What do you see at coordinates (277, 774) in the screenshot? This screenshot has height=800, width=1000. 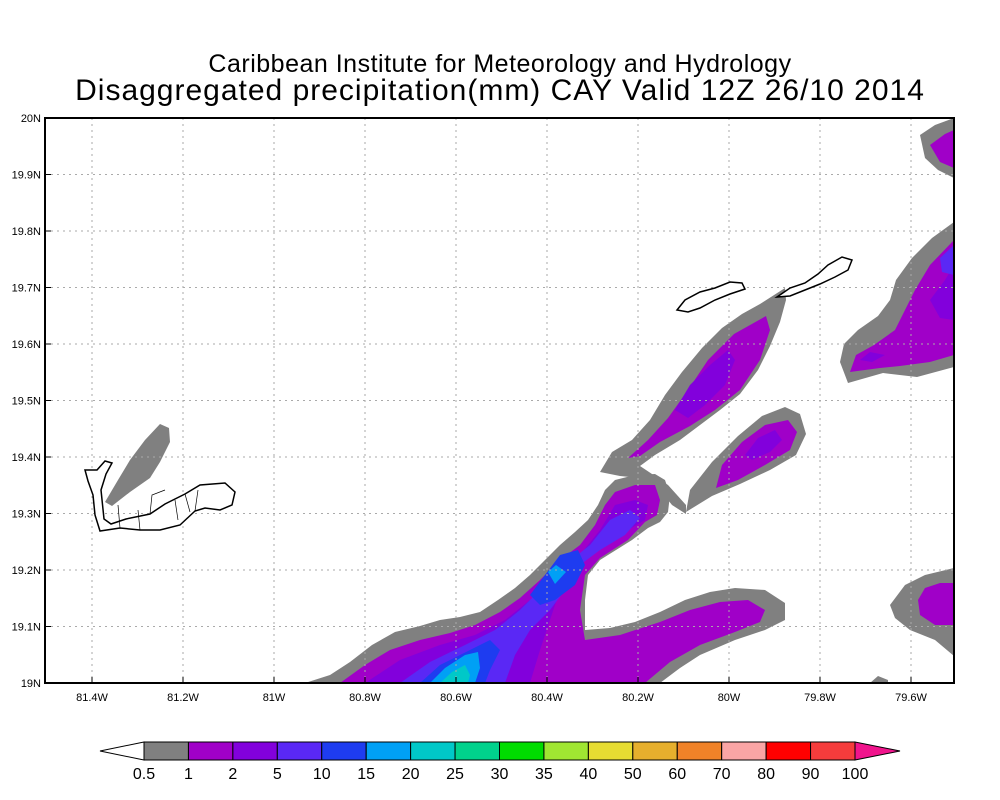 I see `legend-label: 5` at bounding box center [277, 774].